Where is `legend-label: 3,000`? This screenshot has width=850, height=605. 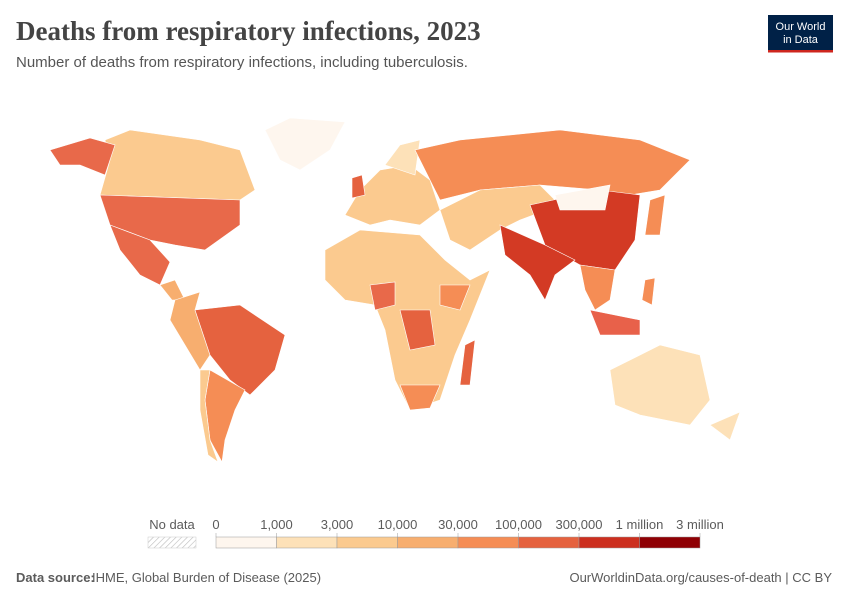
legend-label: 3,000 is located at coordinates (337, 524).